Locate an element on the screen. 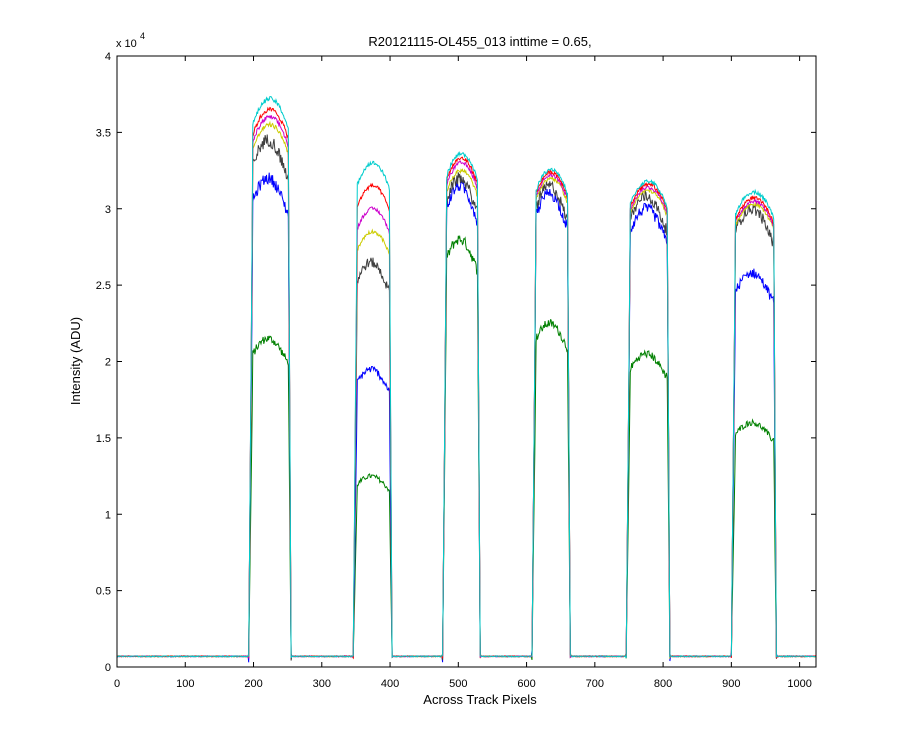  x-tick-label: 500 is located at coordinates (458, 684).